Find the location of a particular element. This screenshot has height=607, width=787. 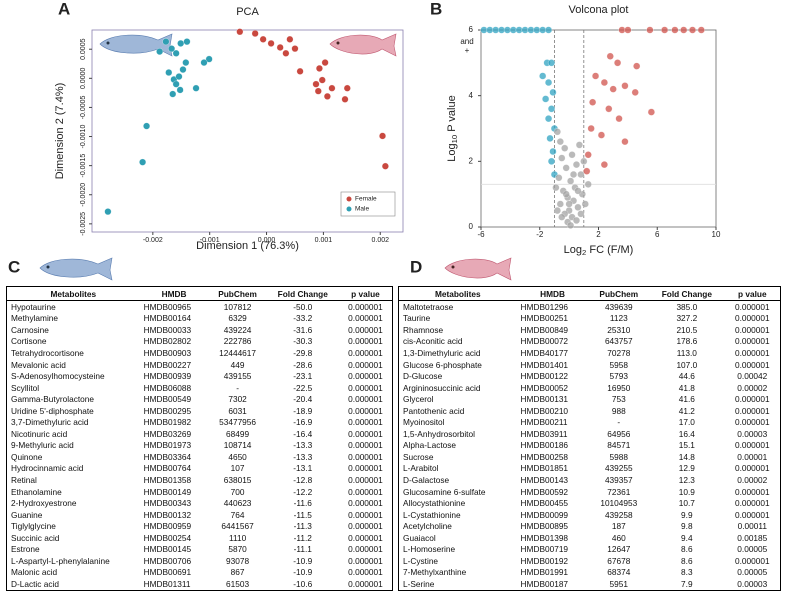

table-cell: 5793 is located at coordinates (619, 376).